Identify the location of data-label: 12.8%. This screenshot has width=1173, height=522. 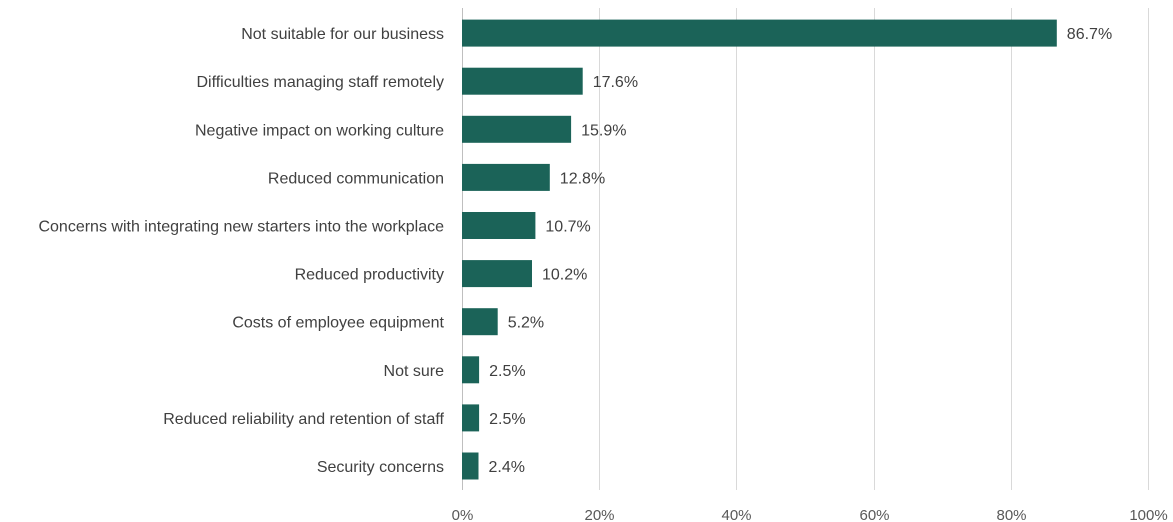
(582, 178).